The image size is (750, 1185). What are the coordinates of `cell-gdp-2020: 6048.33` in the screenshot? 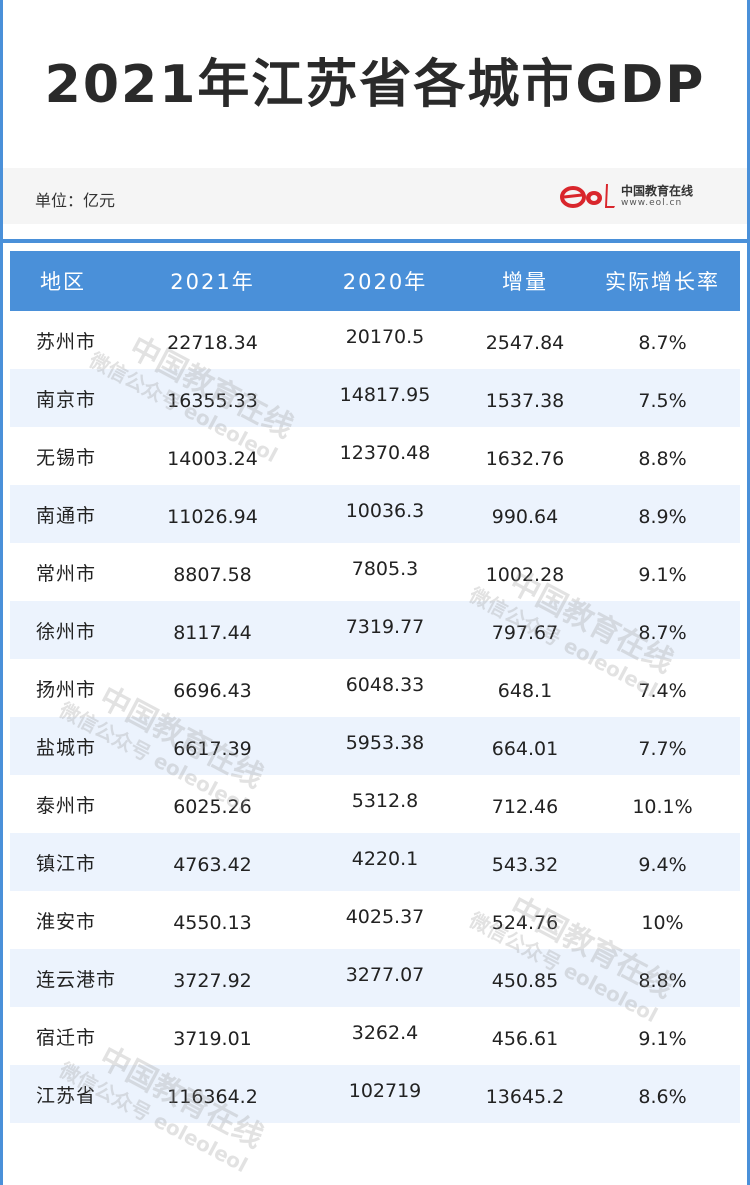 It's located at (385, 685).